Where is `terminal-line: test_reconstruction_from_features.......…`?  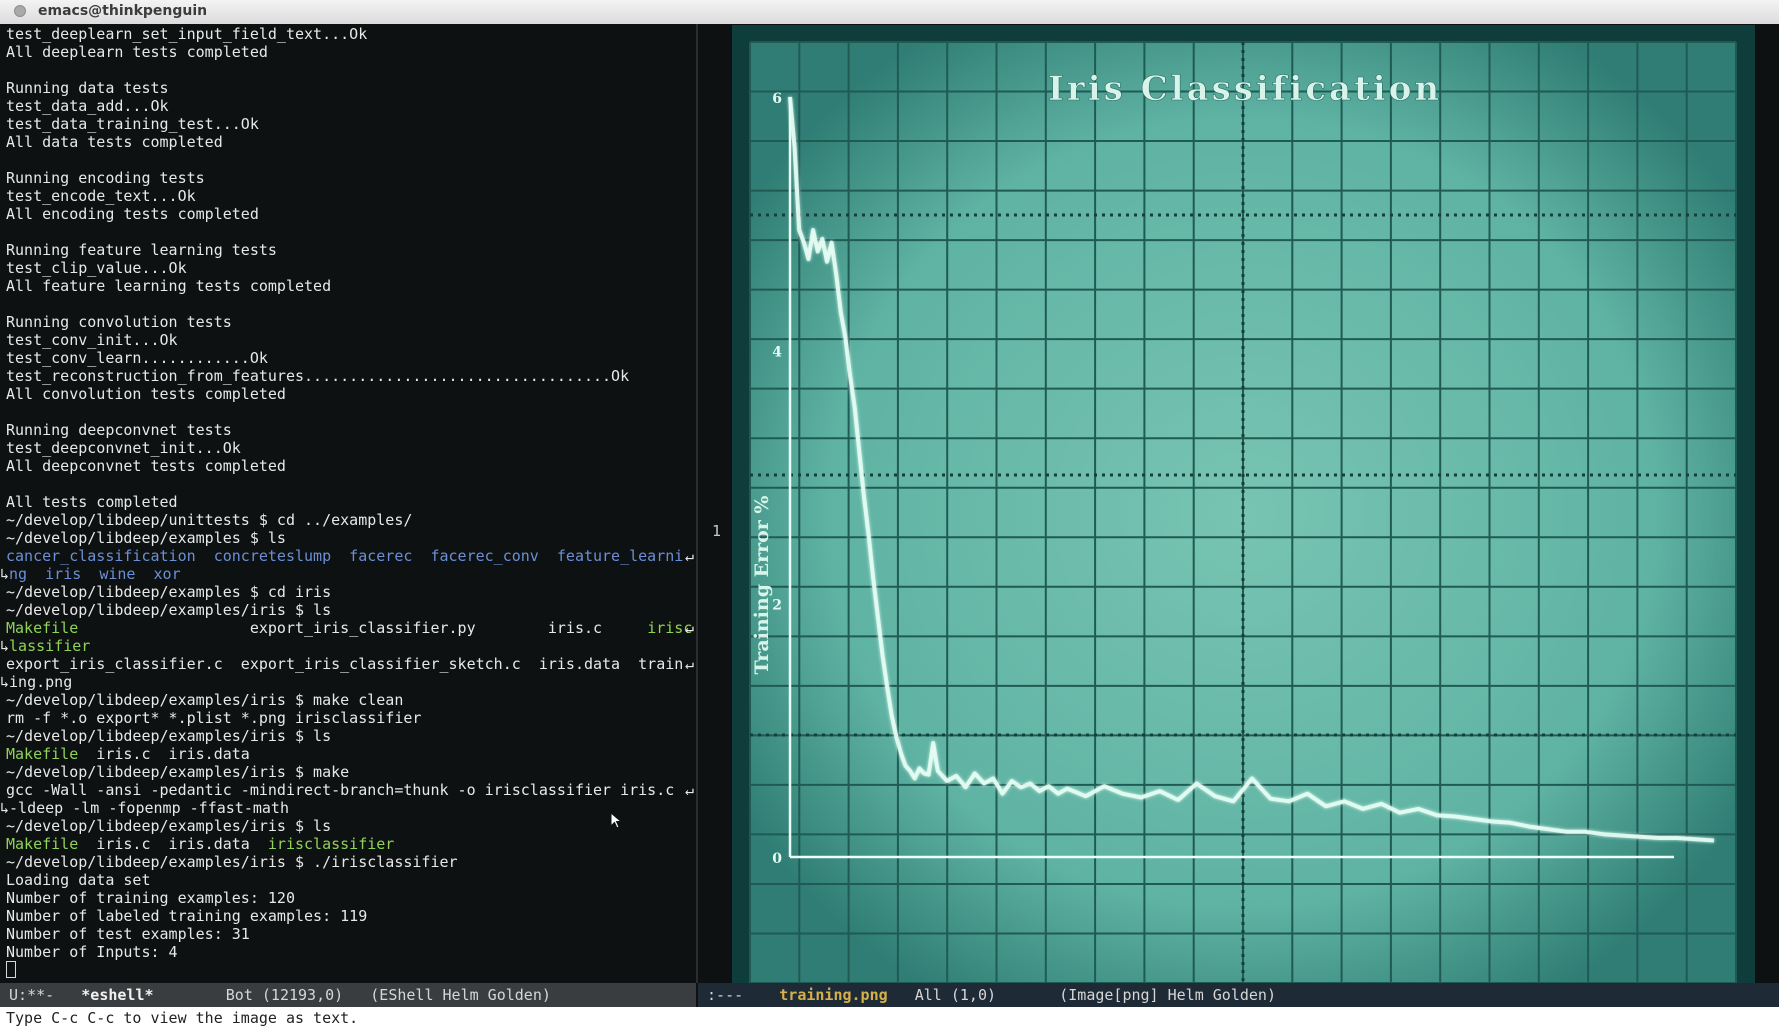 terminal-line: test_reconstruction_from_features.......… is located at coordinates (350, 376).